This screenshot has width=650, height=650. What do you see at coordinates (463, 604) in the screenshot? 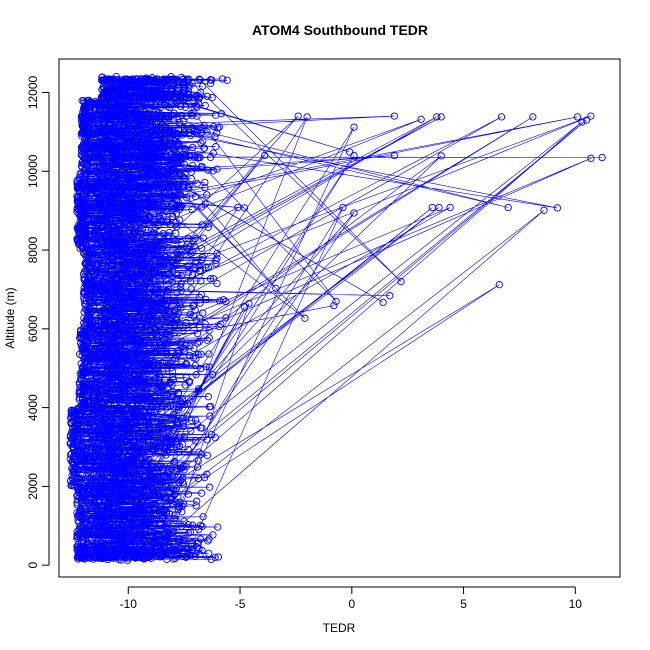
I see `x-tick-label: 5` at bounding box center [463, 604].